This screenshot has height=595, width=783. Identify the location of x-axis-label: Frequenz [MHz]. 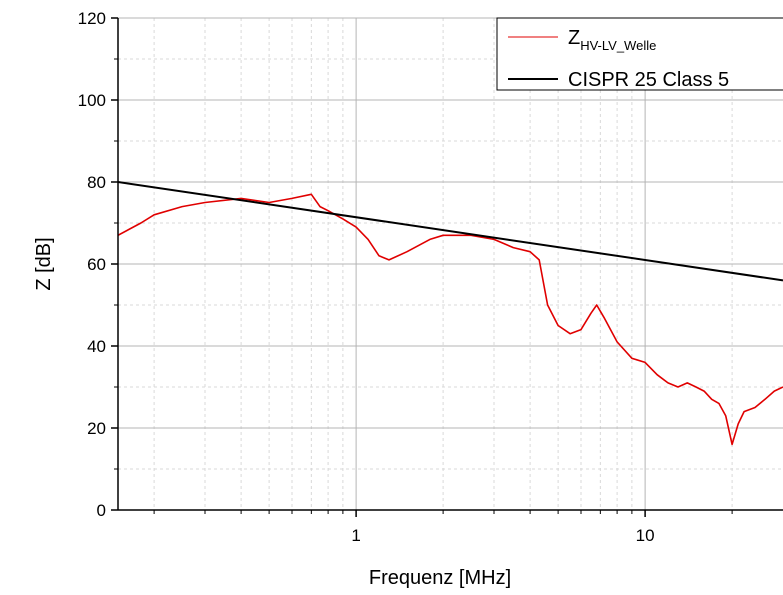
(440, 578).